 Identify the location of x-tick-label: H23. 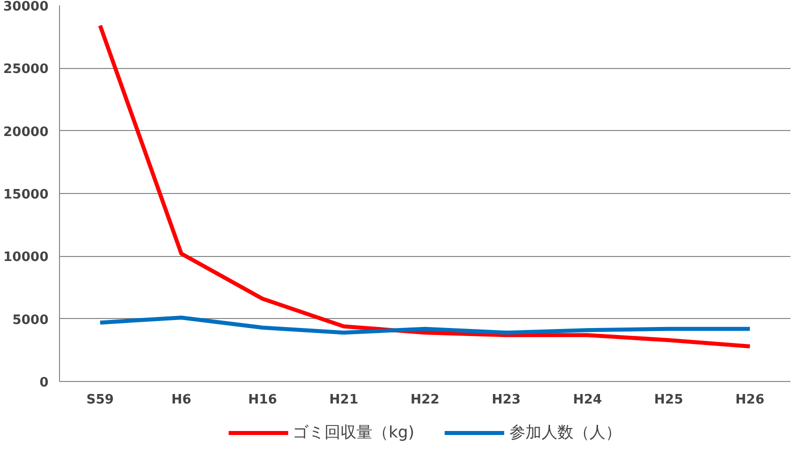
(506, 400).